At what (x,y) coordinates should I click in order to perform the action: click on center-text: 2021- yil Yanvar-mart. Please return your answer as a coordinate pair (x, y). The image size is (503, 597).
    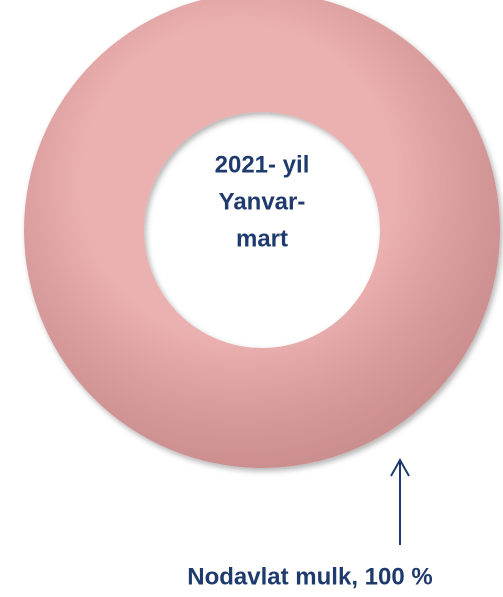
    Looking at the image, I should click on (262, 201).